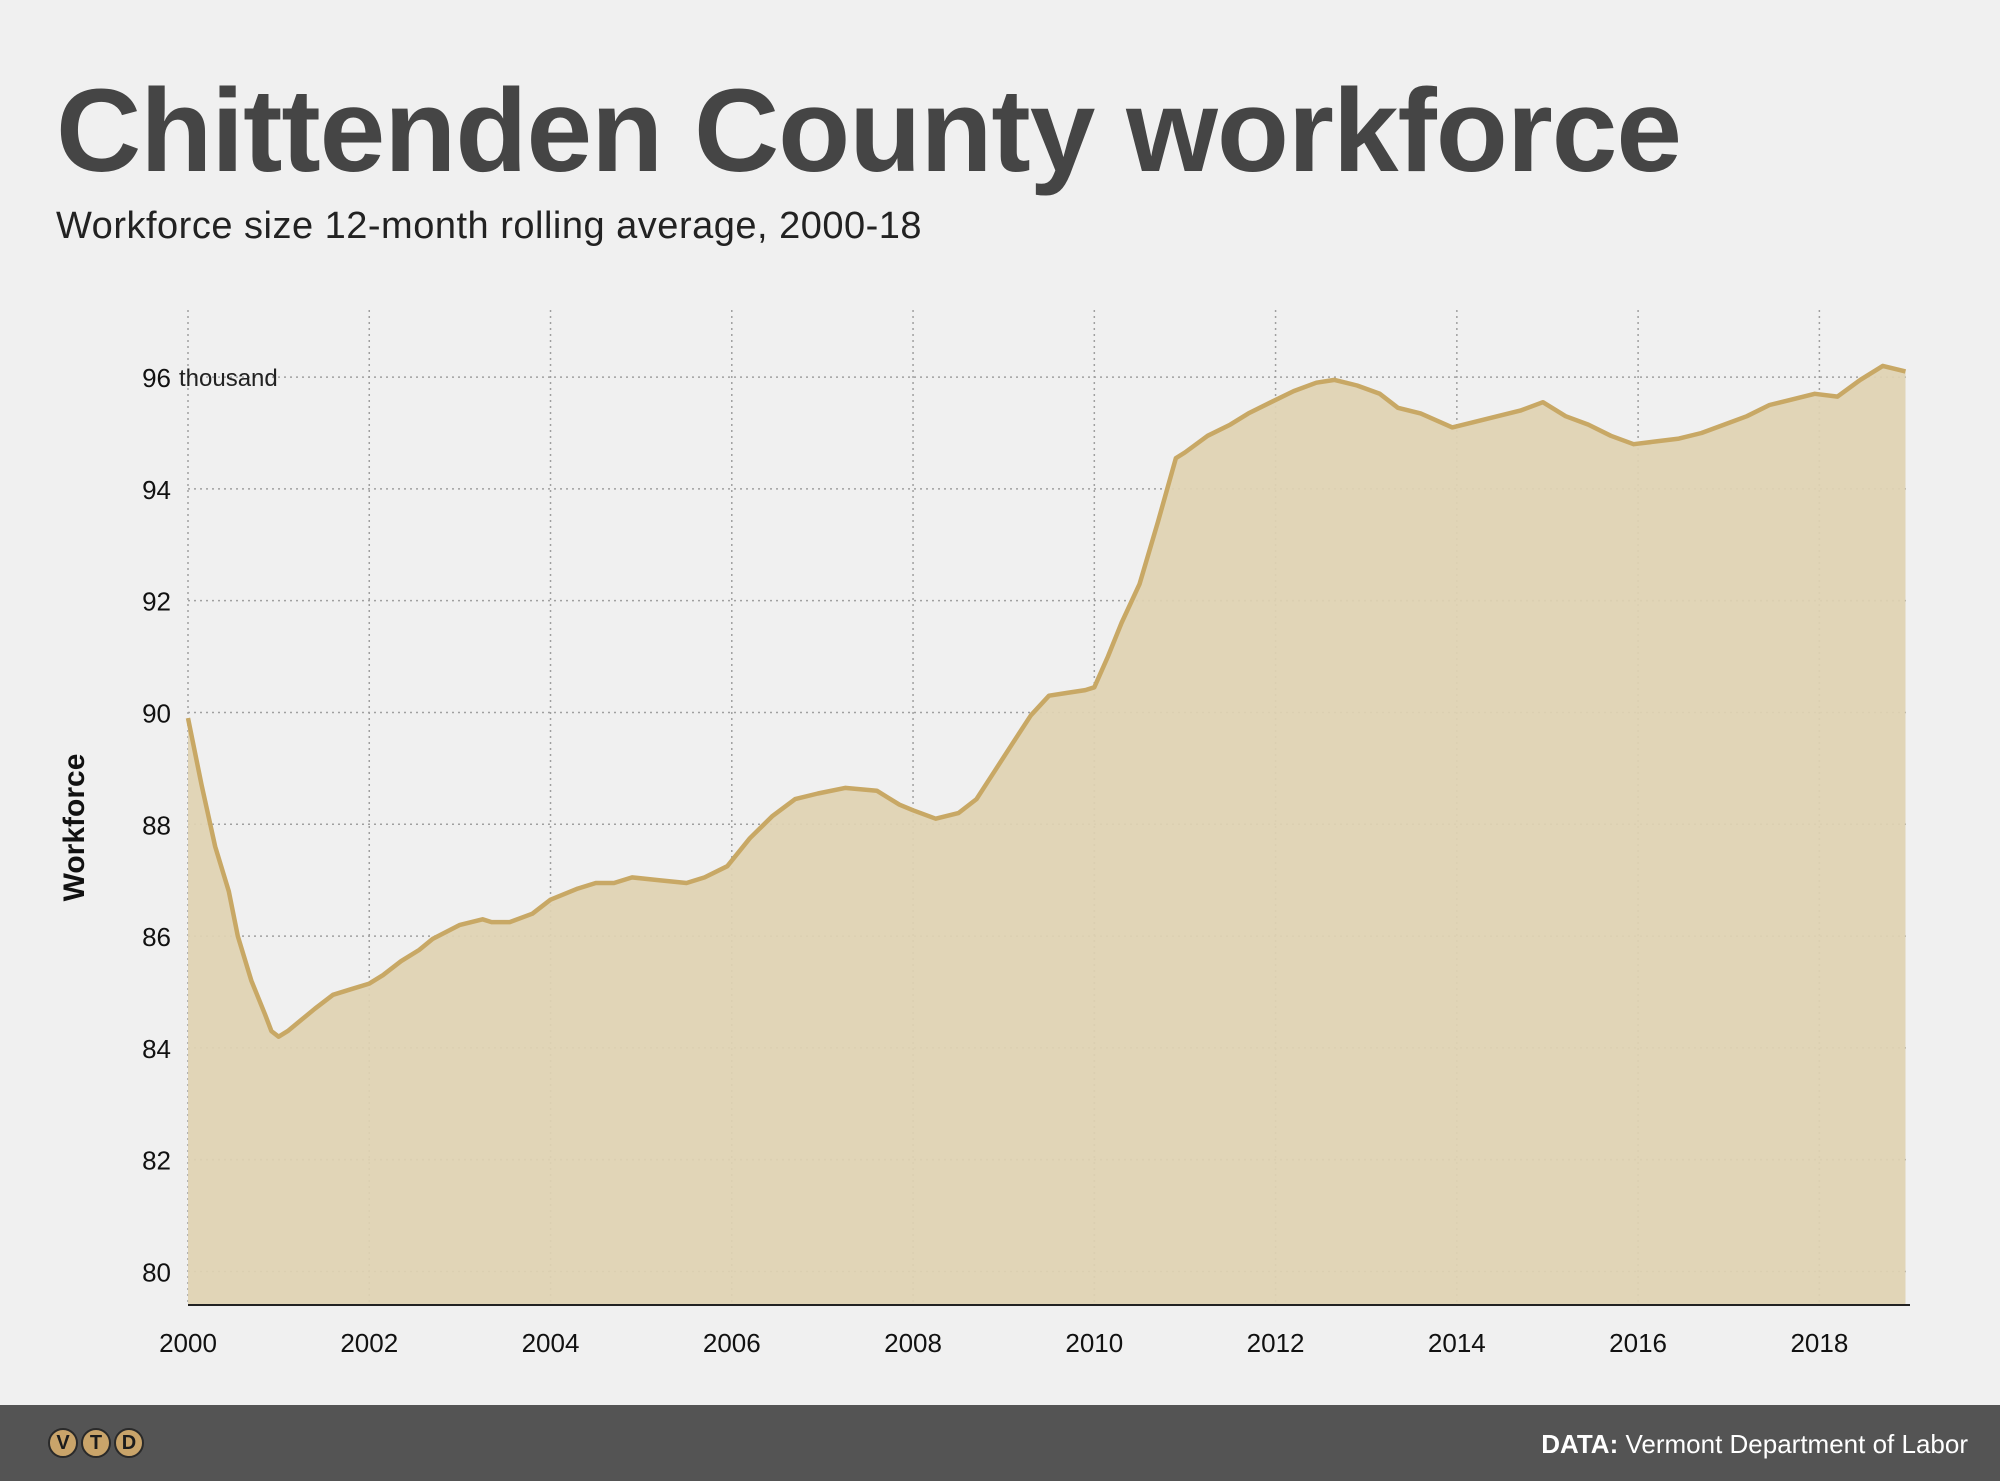 This screenshot has width=2000, height=1481. Describe the element at coordinates (869, 131) in the screenshot. I see `page-title: Chittenden County workforce` at that location.